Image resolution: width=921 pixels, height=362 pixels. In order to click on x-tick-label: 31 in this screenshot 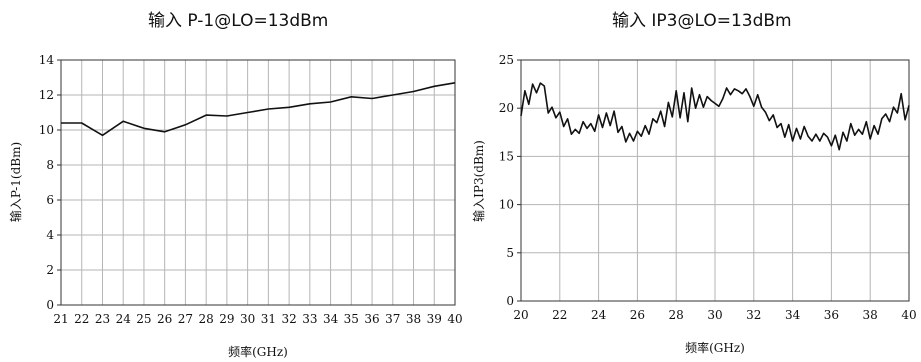, I will do `click(268, 319)`.